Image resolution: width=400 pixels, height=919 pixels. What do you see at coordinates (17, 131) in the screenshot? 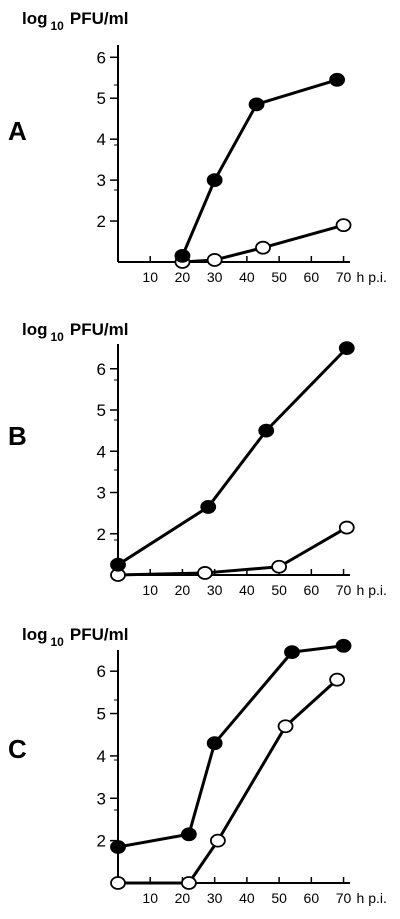
I see `panel-label: A` at bounding box center [17, 131].